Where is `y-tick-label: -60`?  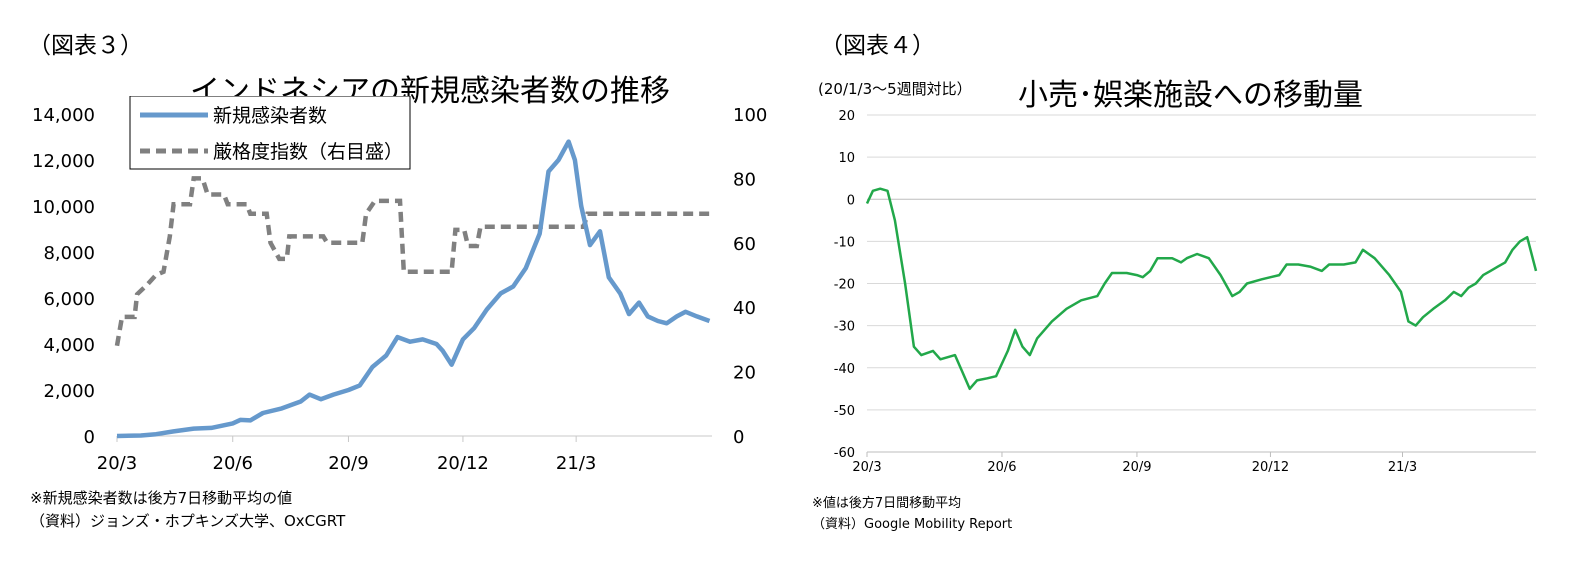
y-tick-label: -60 is located at coordinates (844, 453).